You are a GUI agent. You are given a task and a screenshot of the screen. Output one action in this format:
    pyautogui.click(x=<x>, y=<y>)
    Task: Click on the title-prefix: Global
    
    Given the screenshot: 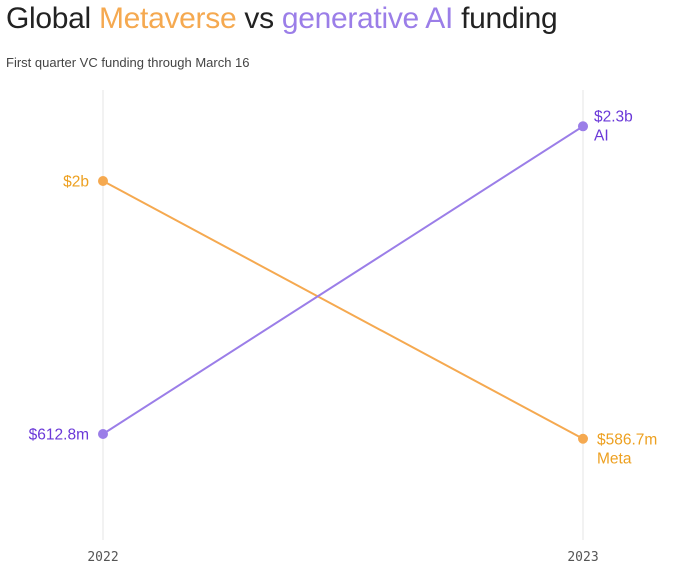 What is the action you would take?
    pyautogui.click(x=52, y=18)
    